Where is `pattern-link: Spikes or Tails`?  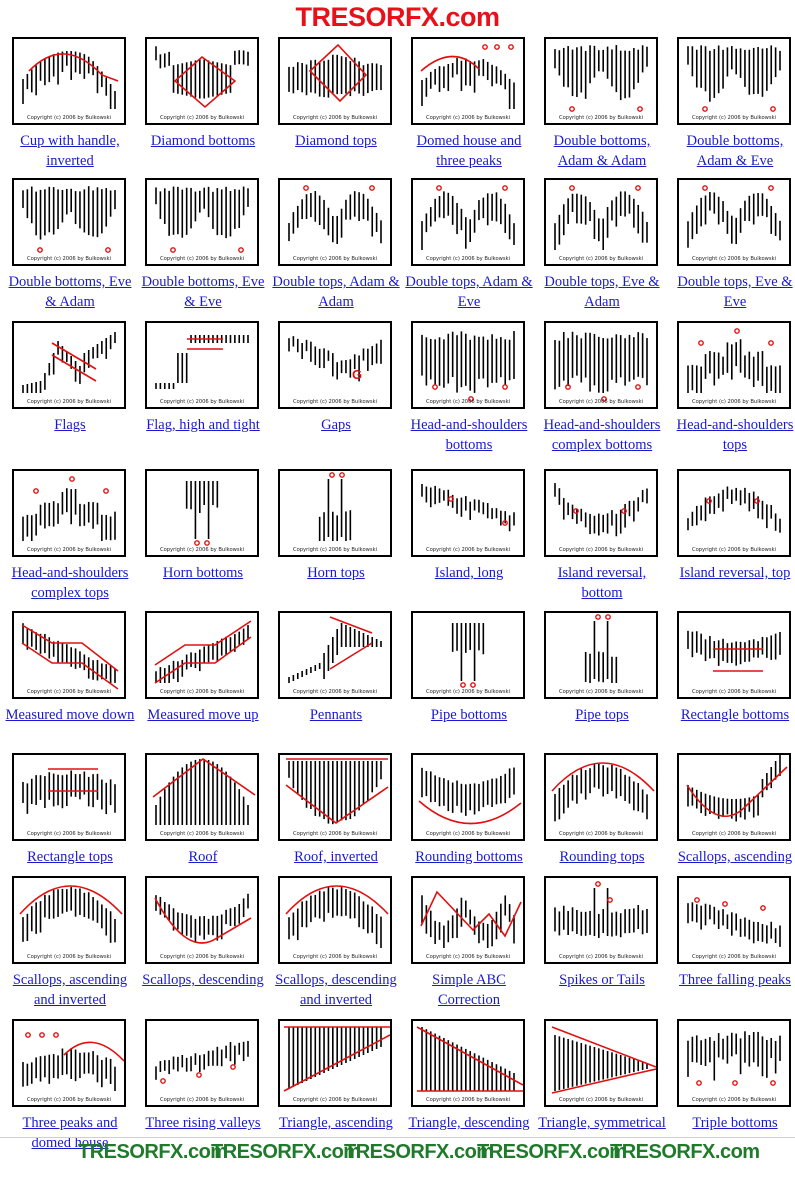
pattern-link: Spikes or Tails is located at coordinates (602, 980).